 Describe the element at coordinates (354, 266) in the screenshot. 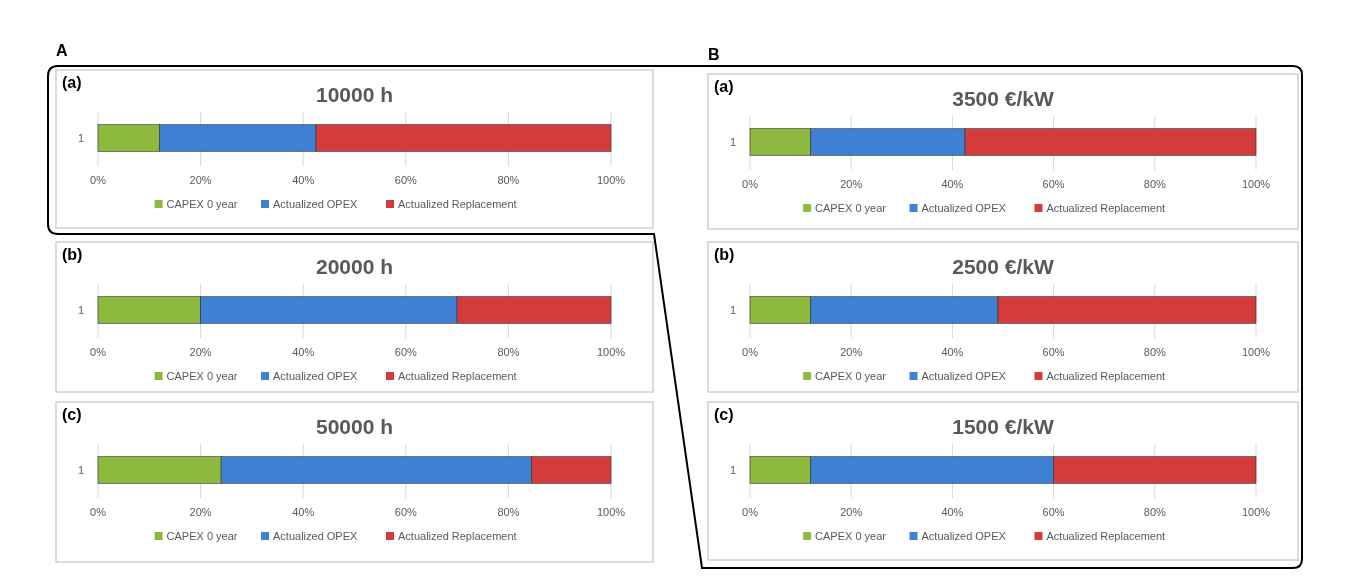

I see `chart-title: 20000 h` at that location.